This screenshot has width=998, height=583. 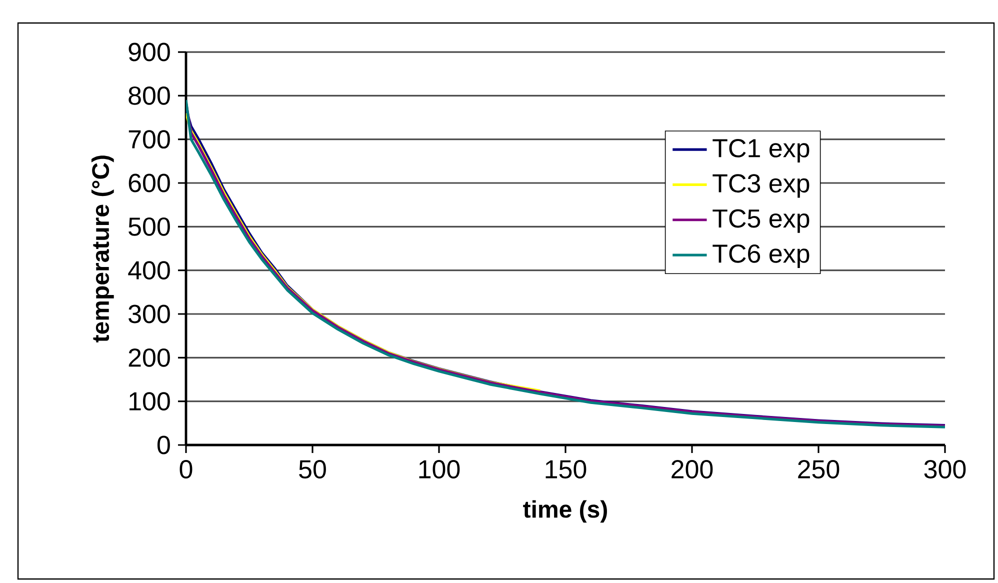 What do you see at coordinates (761, 256) in the screenshot?
I see `legend-label: TC6 exp` at bounding box center [761, 256].